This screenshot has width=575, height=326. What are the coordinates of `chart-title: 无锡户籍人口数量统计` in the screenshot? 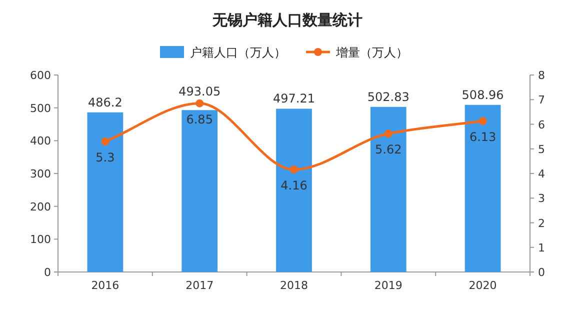 It's located at (287, 20).